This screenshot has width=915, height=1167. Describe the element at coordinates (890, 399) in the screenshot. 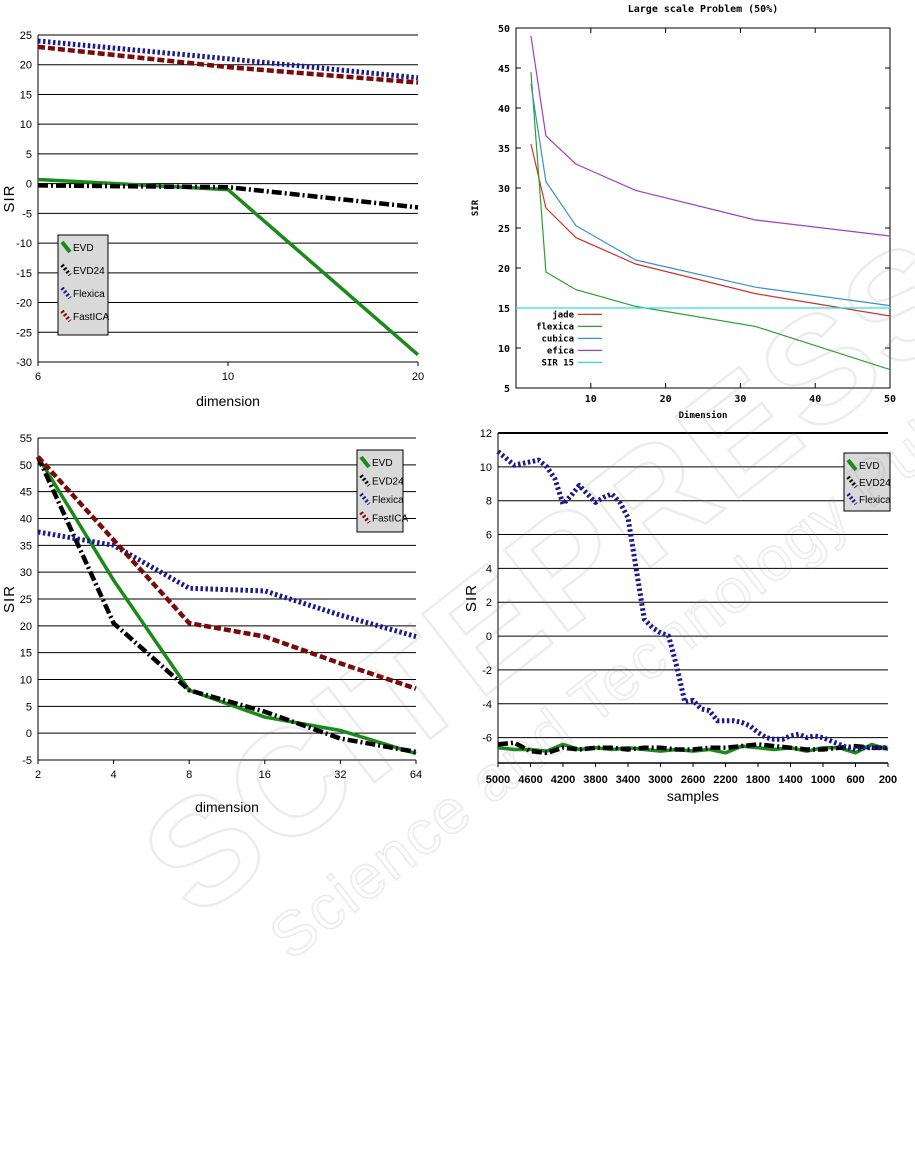

I see `x-tick-label: 50` at that location.